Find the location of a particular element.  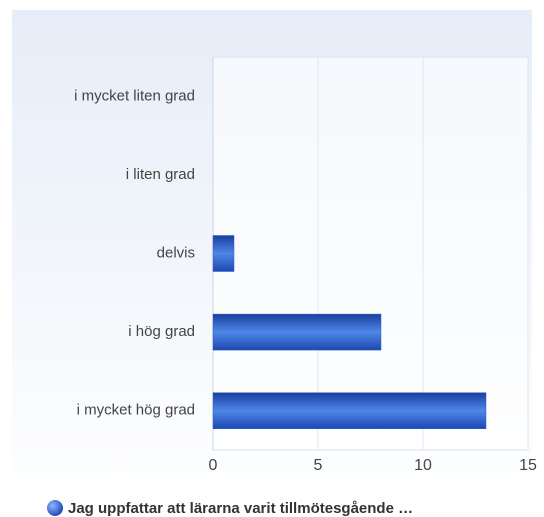

y-tick-label: i mycket liten grad is located at coordinates (134, 95).